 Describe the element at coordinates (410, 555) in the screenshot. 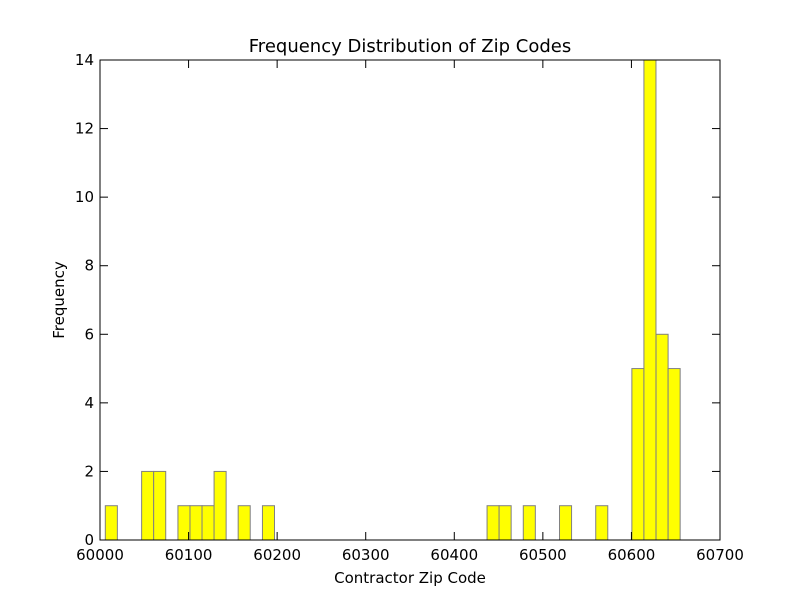

I see `x-tick-labels: 60000 60100 60200 60300 60400 60500 60600 60700` at that location.